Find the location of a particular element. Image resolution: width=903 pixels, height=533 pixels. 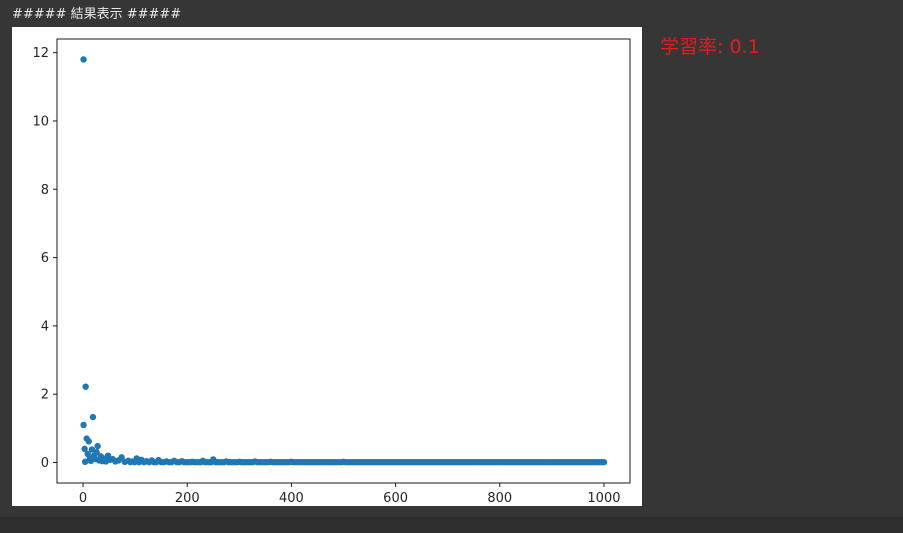

bottom-scrollbar-area is located at coordinates (451, 525).